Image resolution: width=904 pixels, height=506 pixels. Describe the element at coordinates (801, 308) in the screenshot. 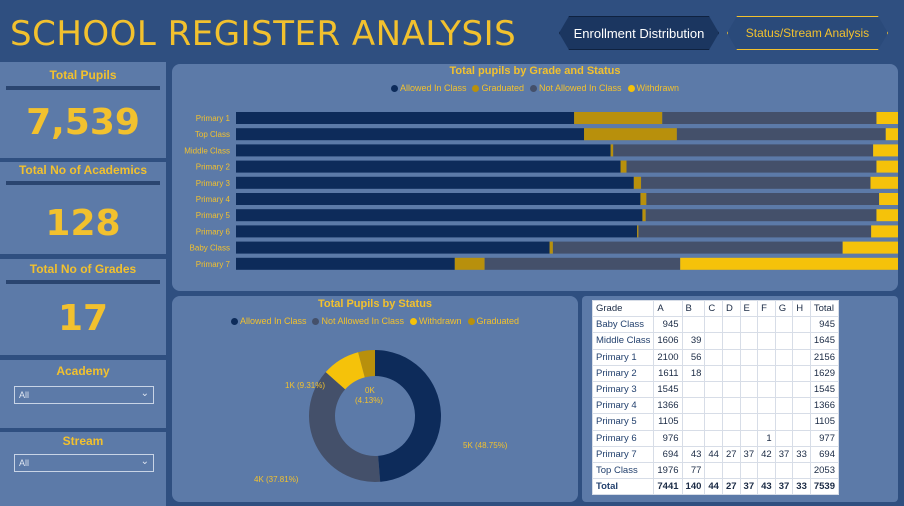

I see `table-header-cell: H` at that location.